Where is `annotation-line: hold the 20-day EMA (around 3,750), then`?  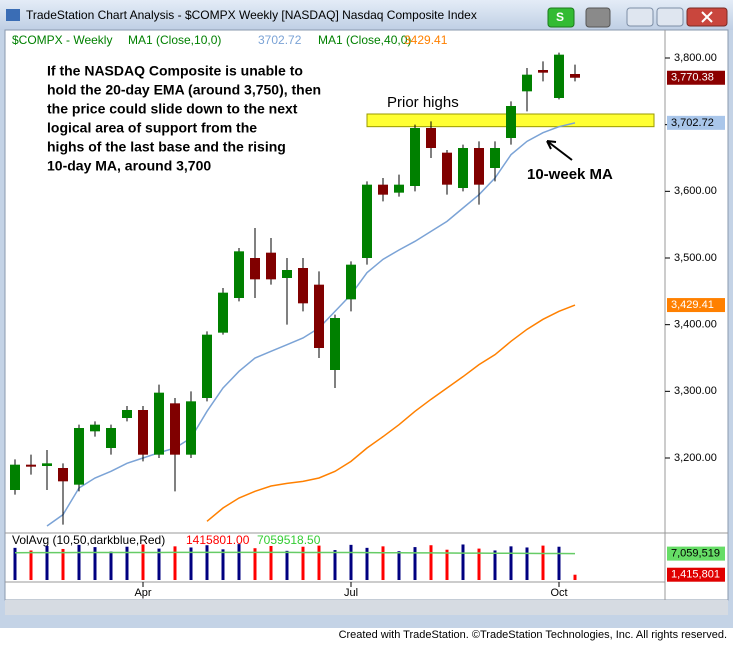
annotation-line: hold the 20-day EMA (around 3,750), then is located at coordinates (184, 90).